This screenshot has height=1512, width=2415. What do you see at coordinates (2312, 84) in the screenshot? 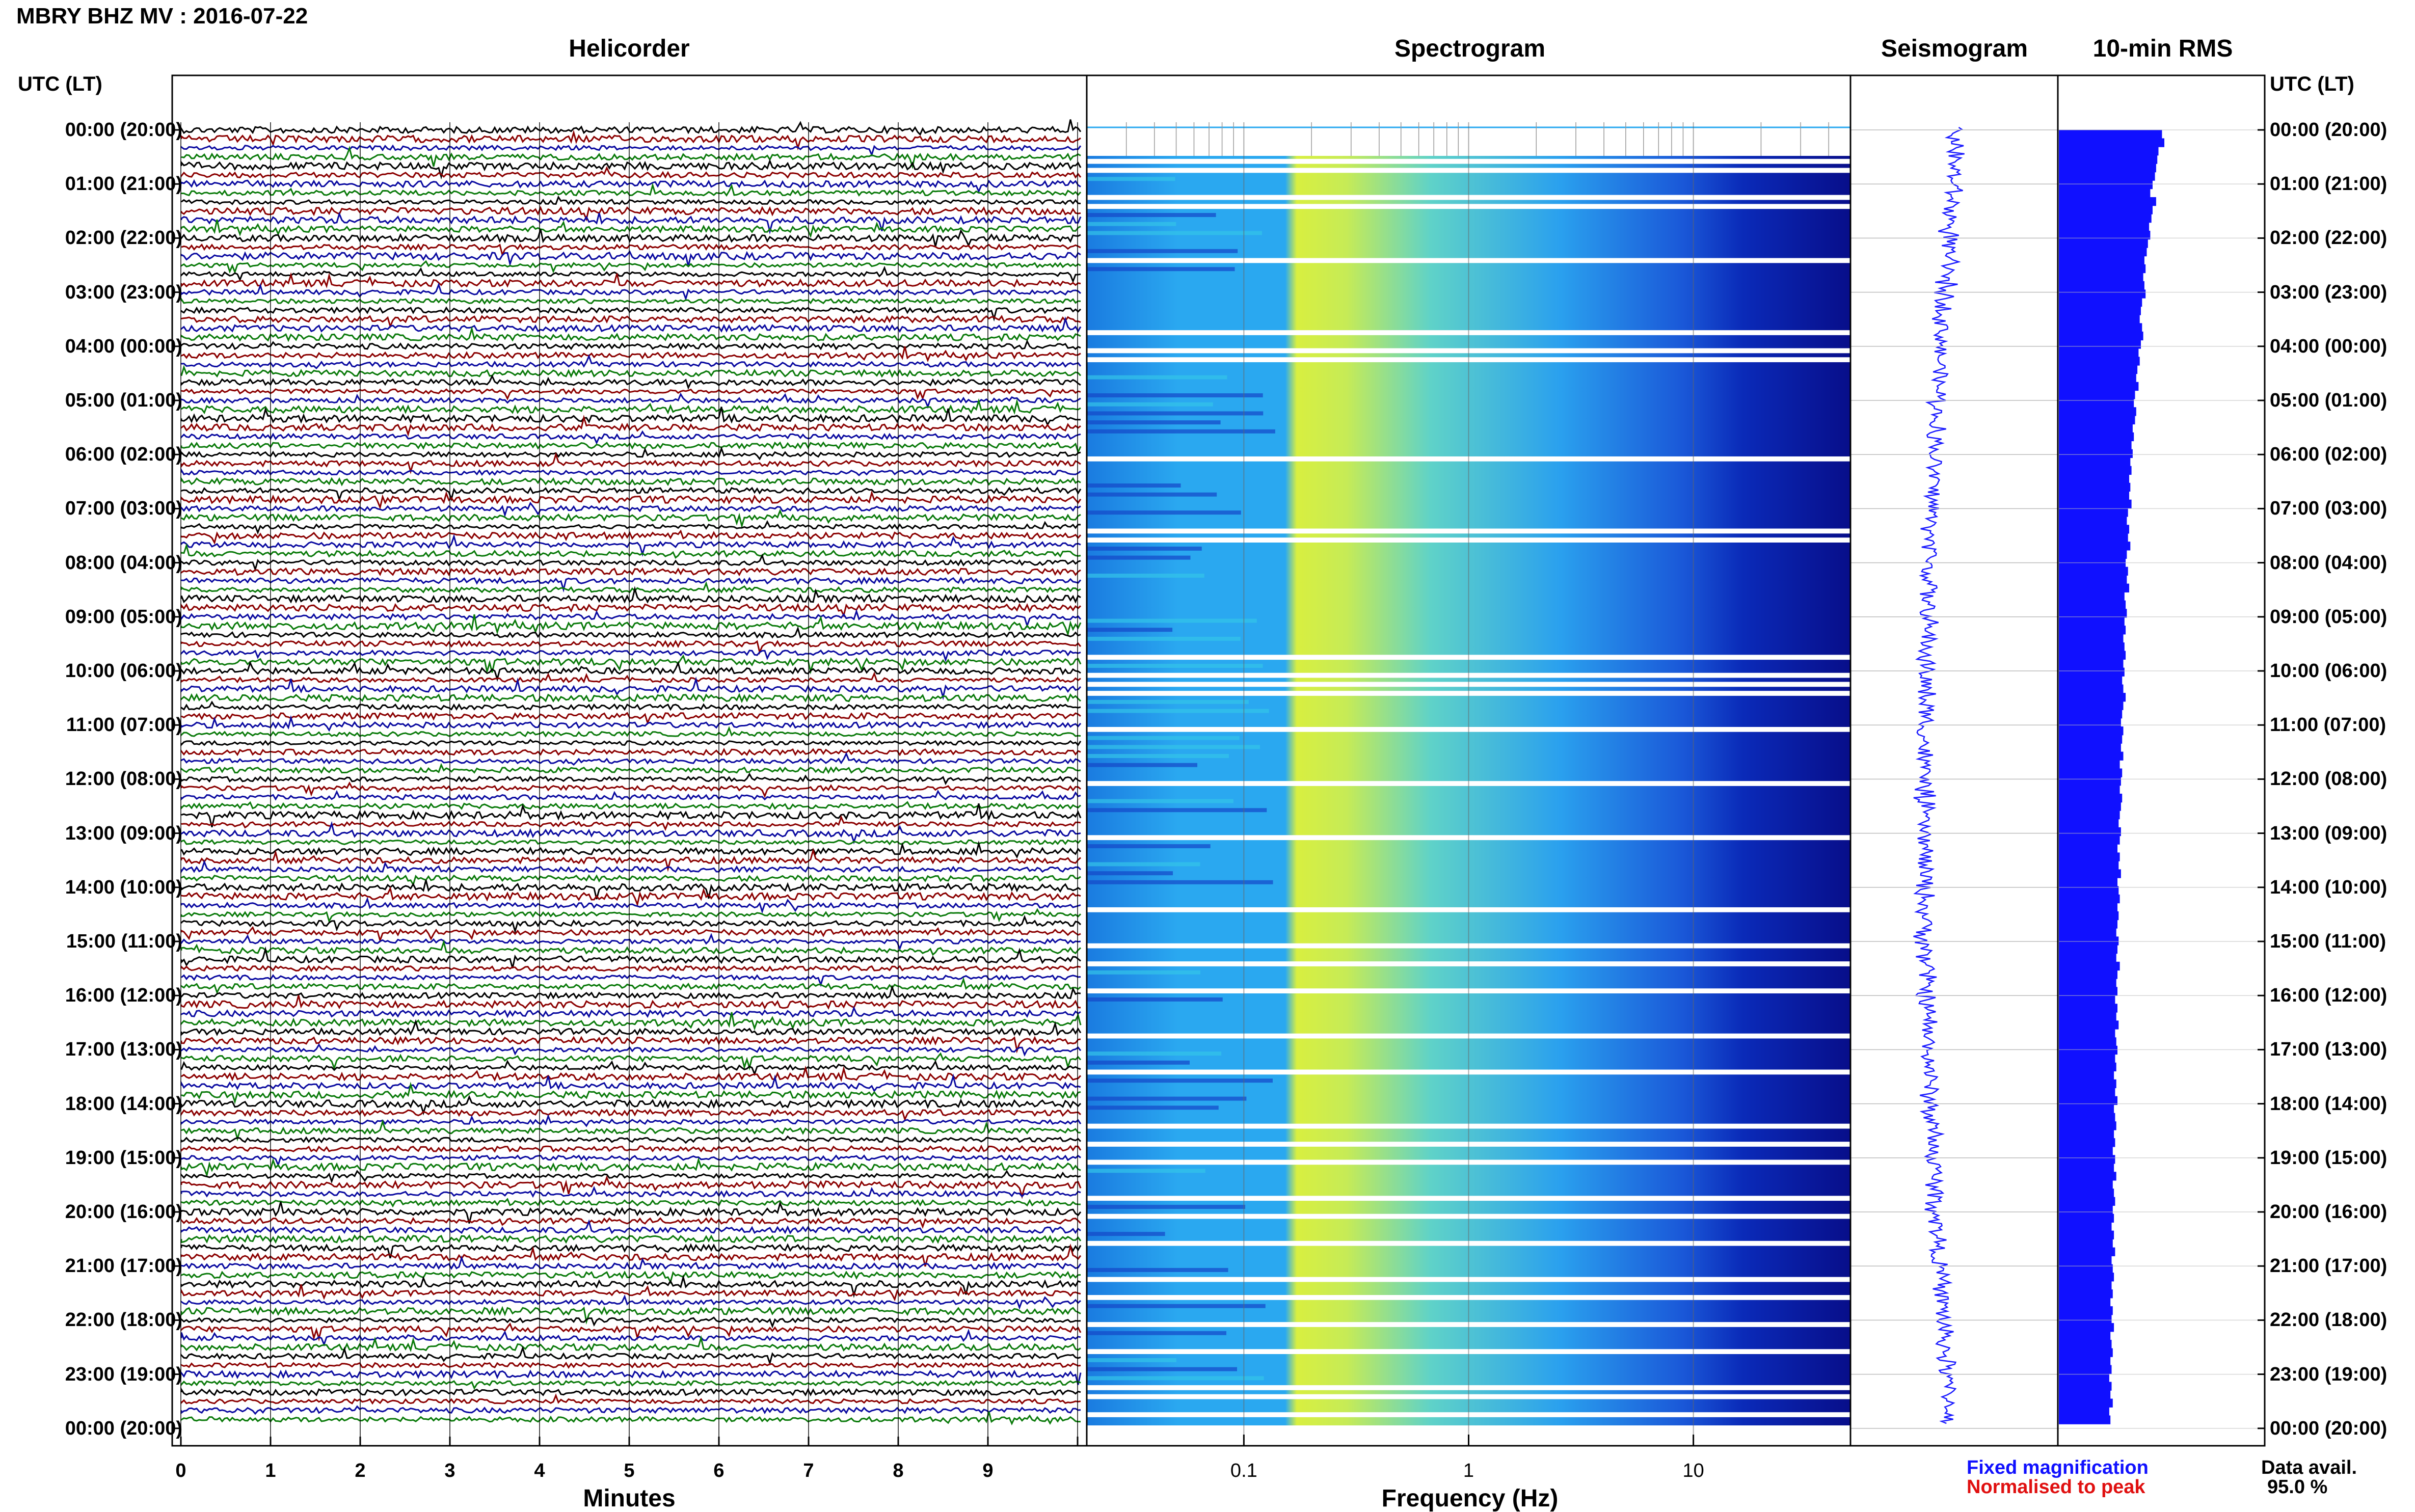
I see `utc-label-right: UTC (LT)` at bounding box center [2312, 84].